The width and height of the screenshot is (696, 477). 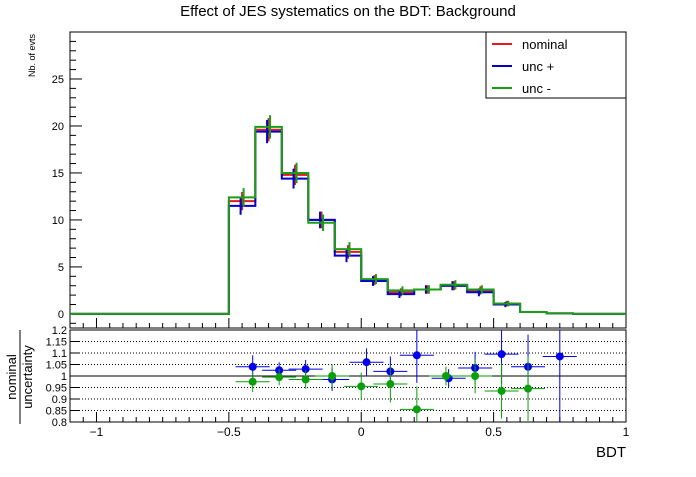 What do you see at coordinates (56, 366) in the screenshot?
I see `lower-y-tick-label: 1.05` at bounding box center [56, 366].